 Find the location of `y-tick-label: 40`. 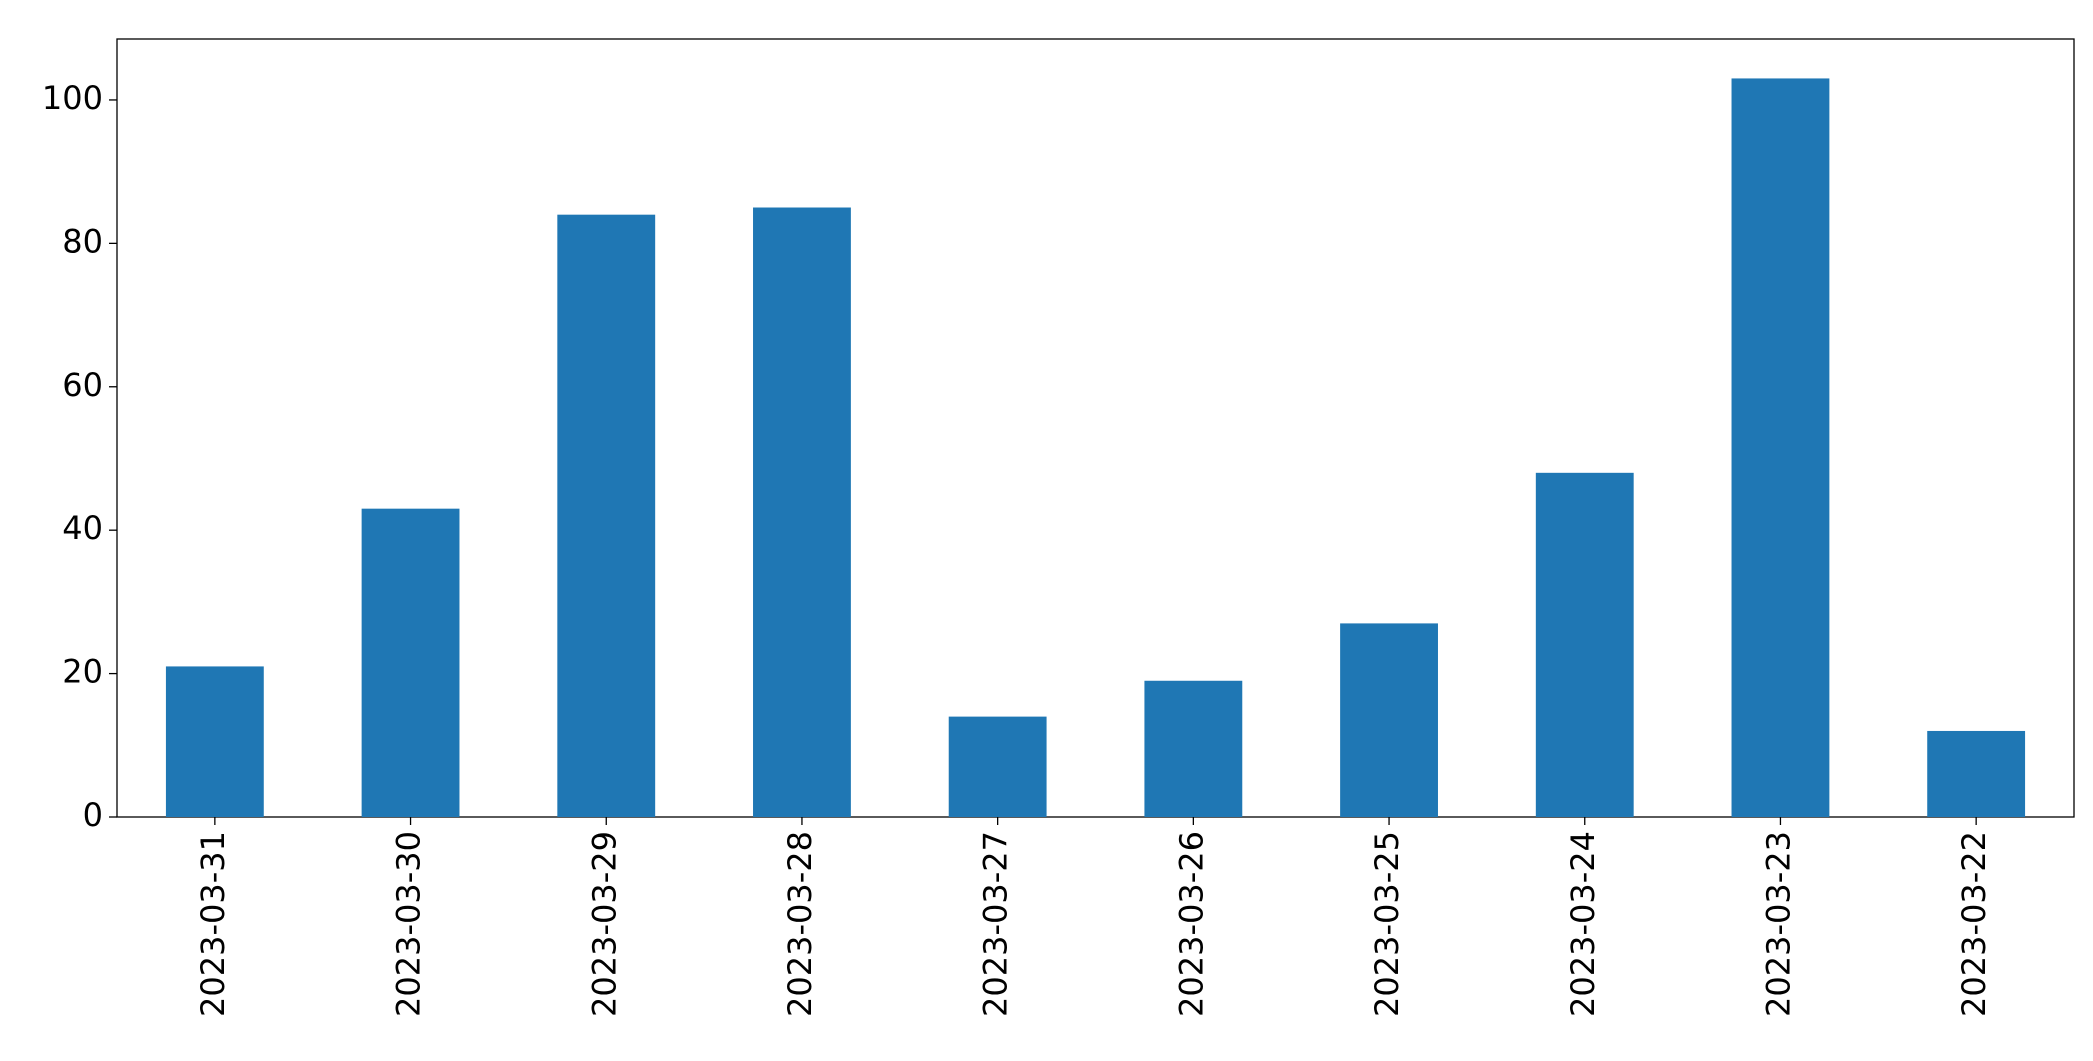

y-tick-label: 40 is located at coordinates (82, 528).